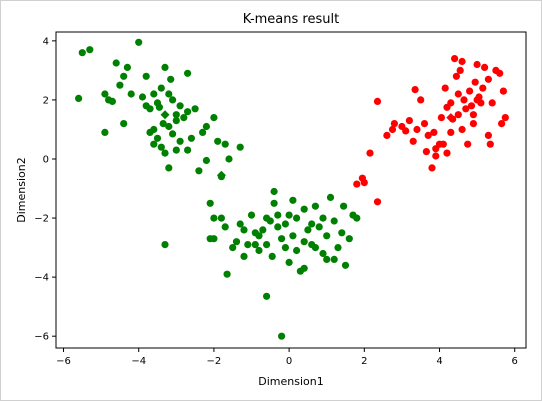 This screenshot has height=404, width=542. What do you see at coordinates (46, 159) in the screenshot?
I see `y-tick-label: 0` at bounding box center [46, 159].